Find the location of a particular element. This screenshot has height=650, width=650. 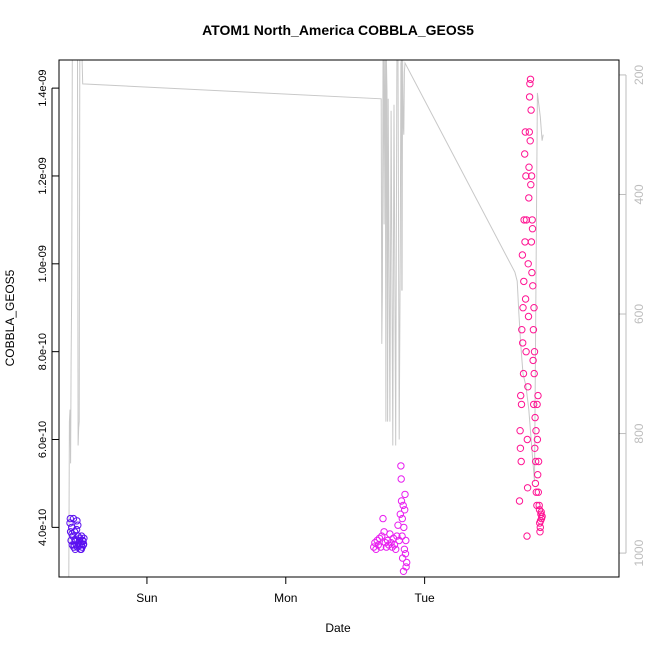

y2-tick-label-1: 400 is located at coordinates (639, 194).